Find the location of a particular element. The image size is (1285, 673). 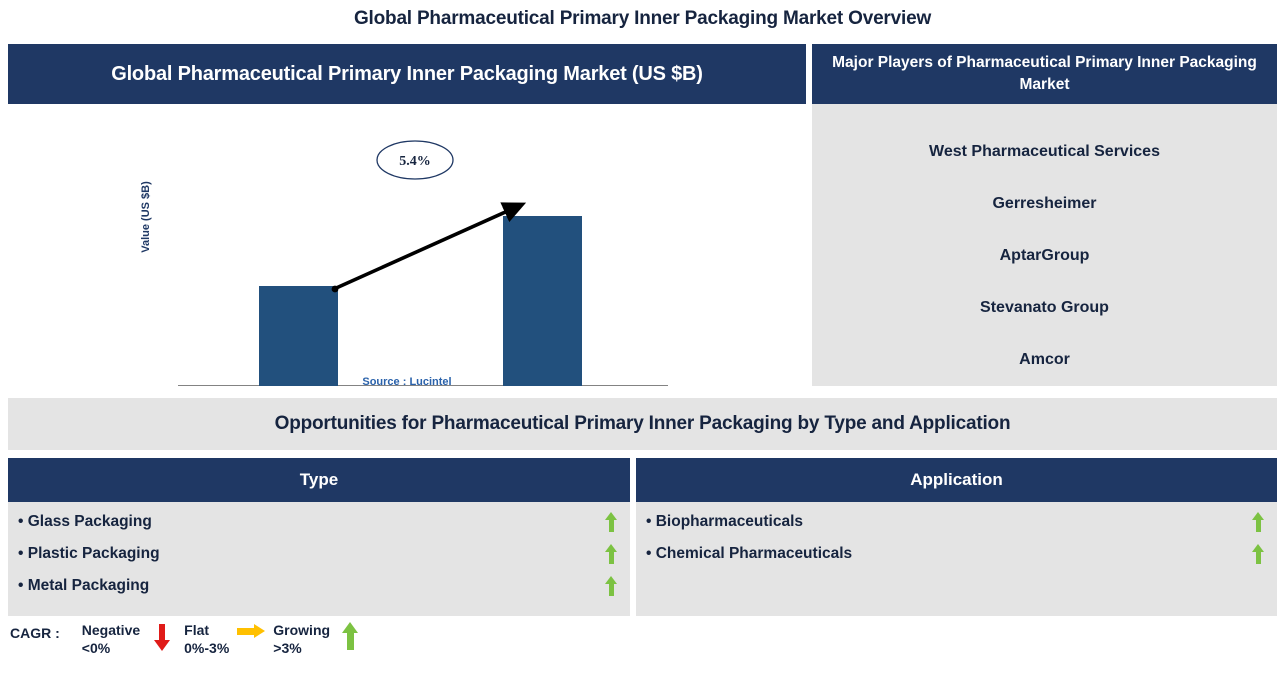

bar-2025 is located at coordinates (298, 336).